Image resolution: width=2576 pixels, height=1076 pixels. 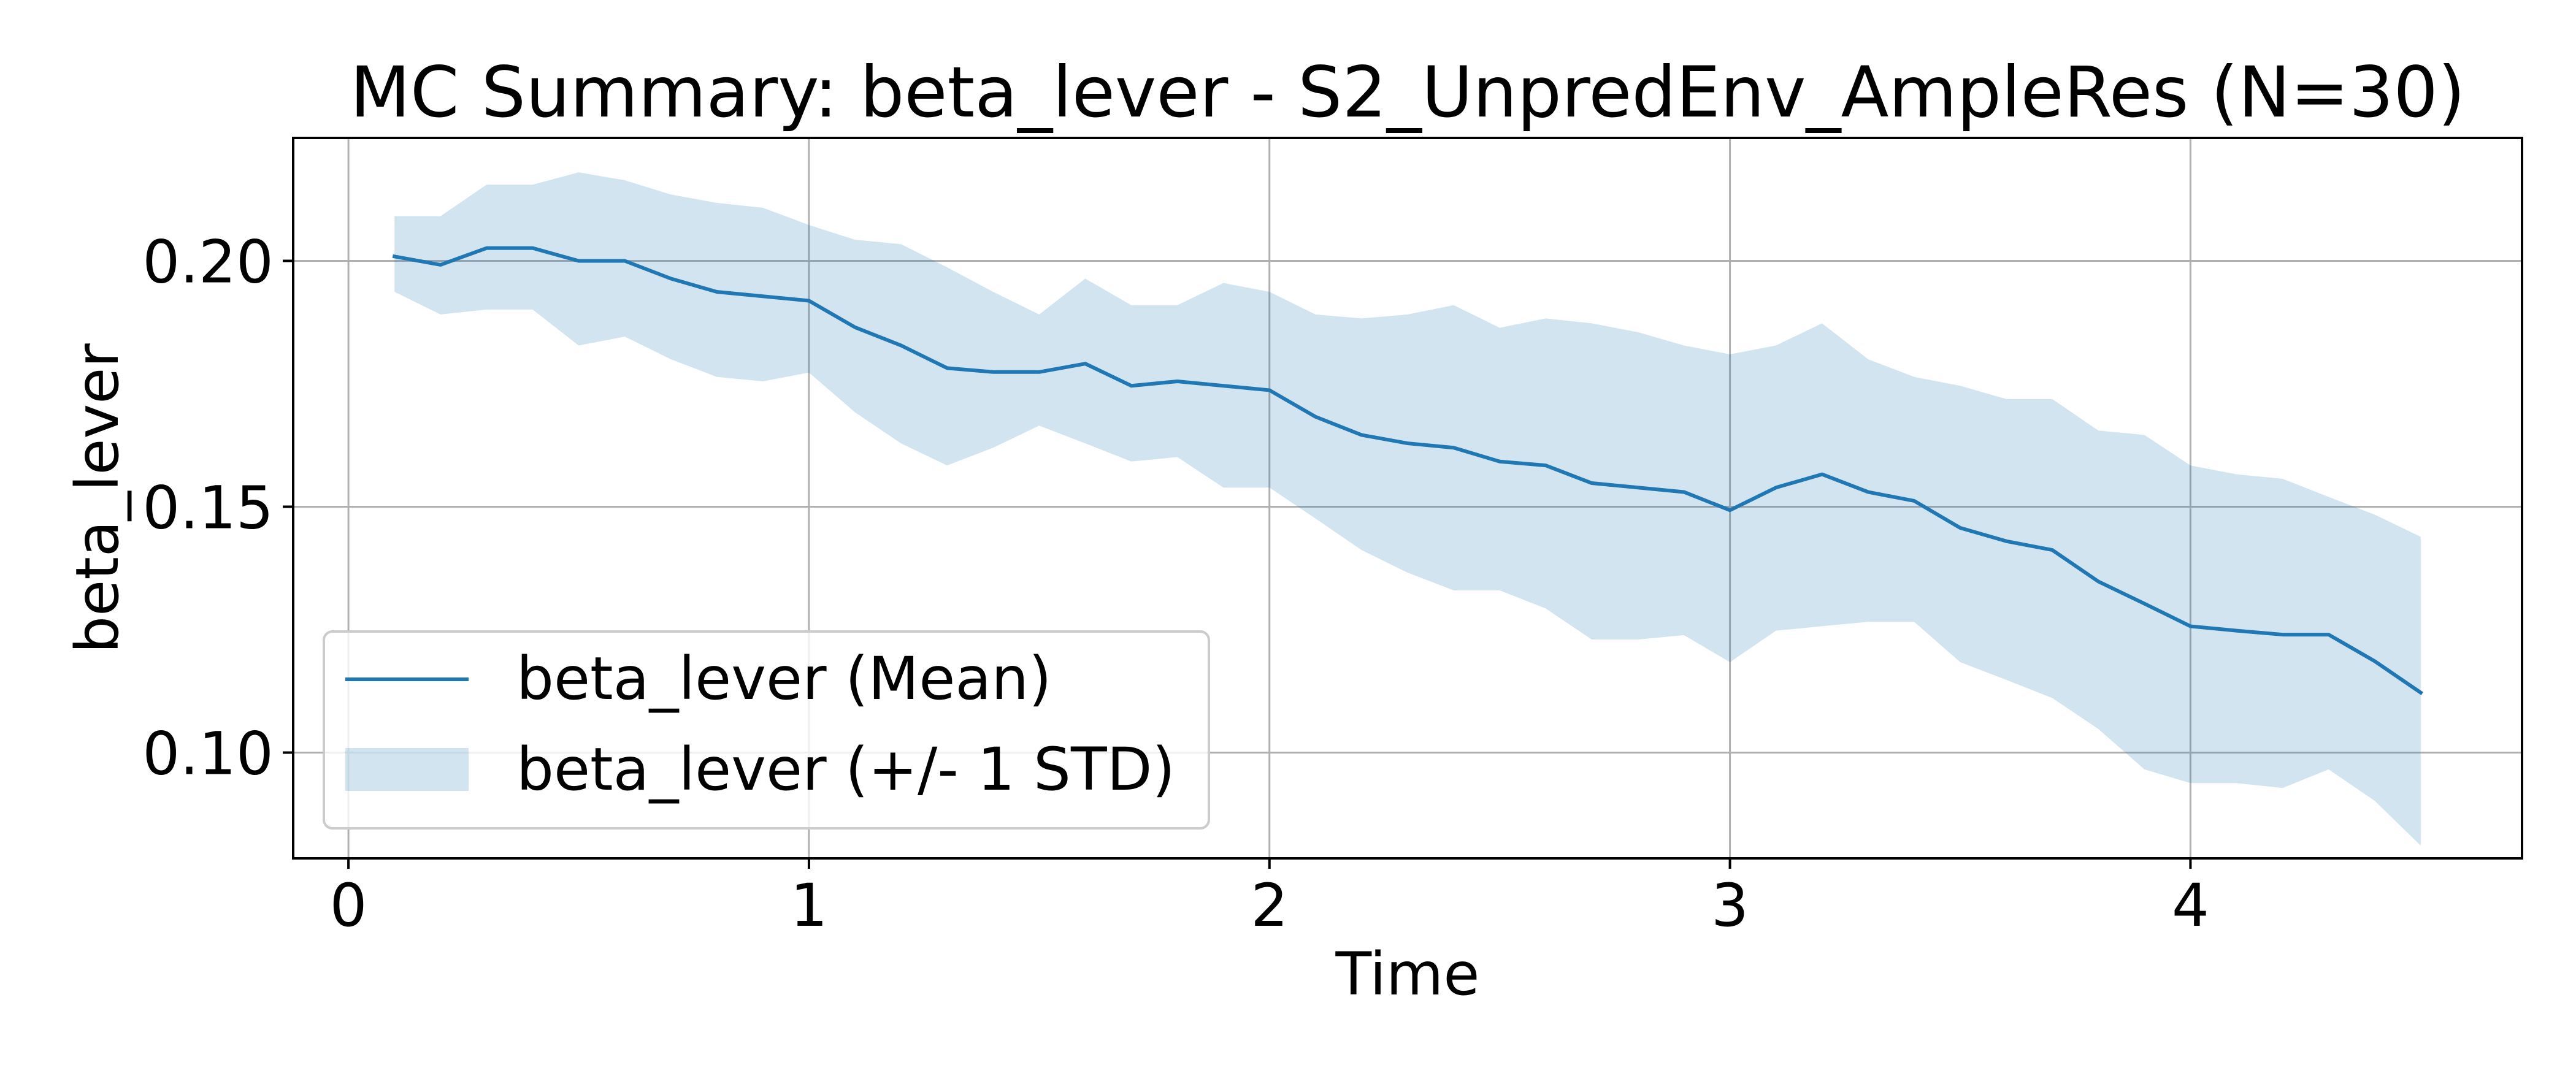 I want to click on legend-box, so click(x=766, y=730).